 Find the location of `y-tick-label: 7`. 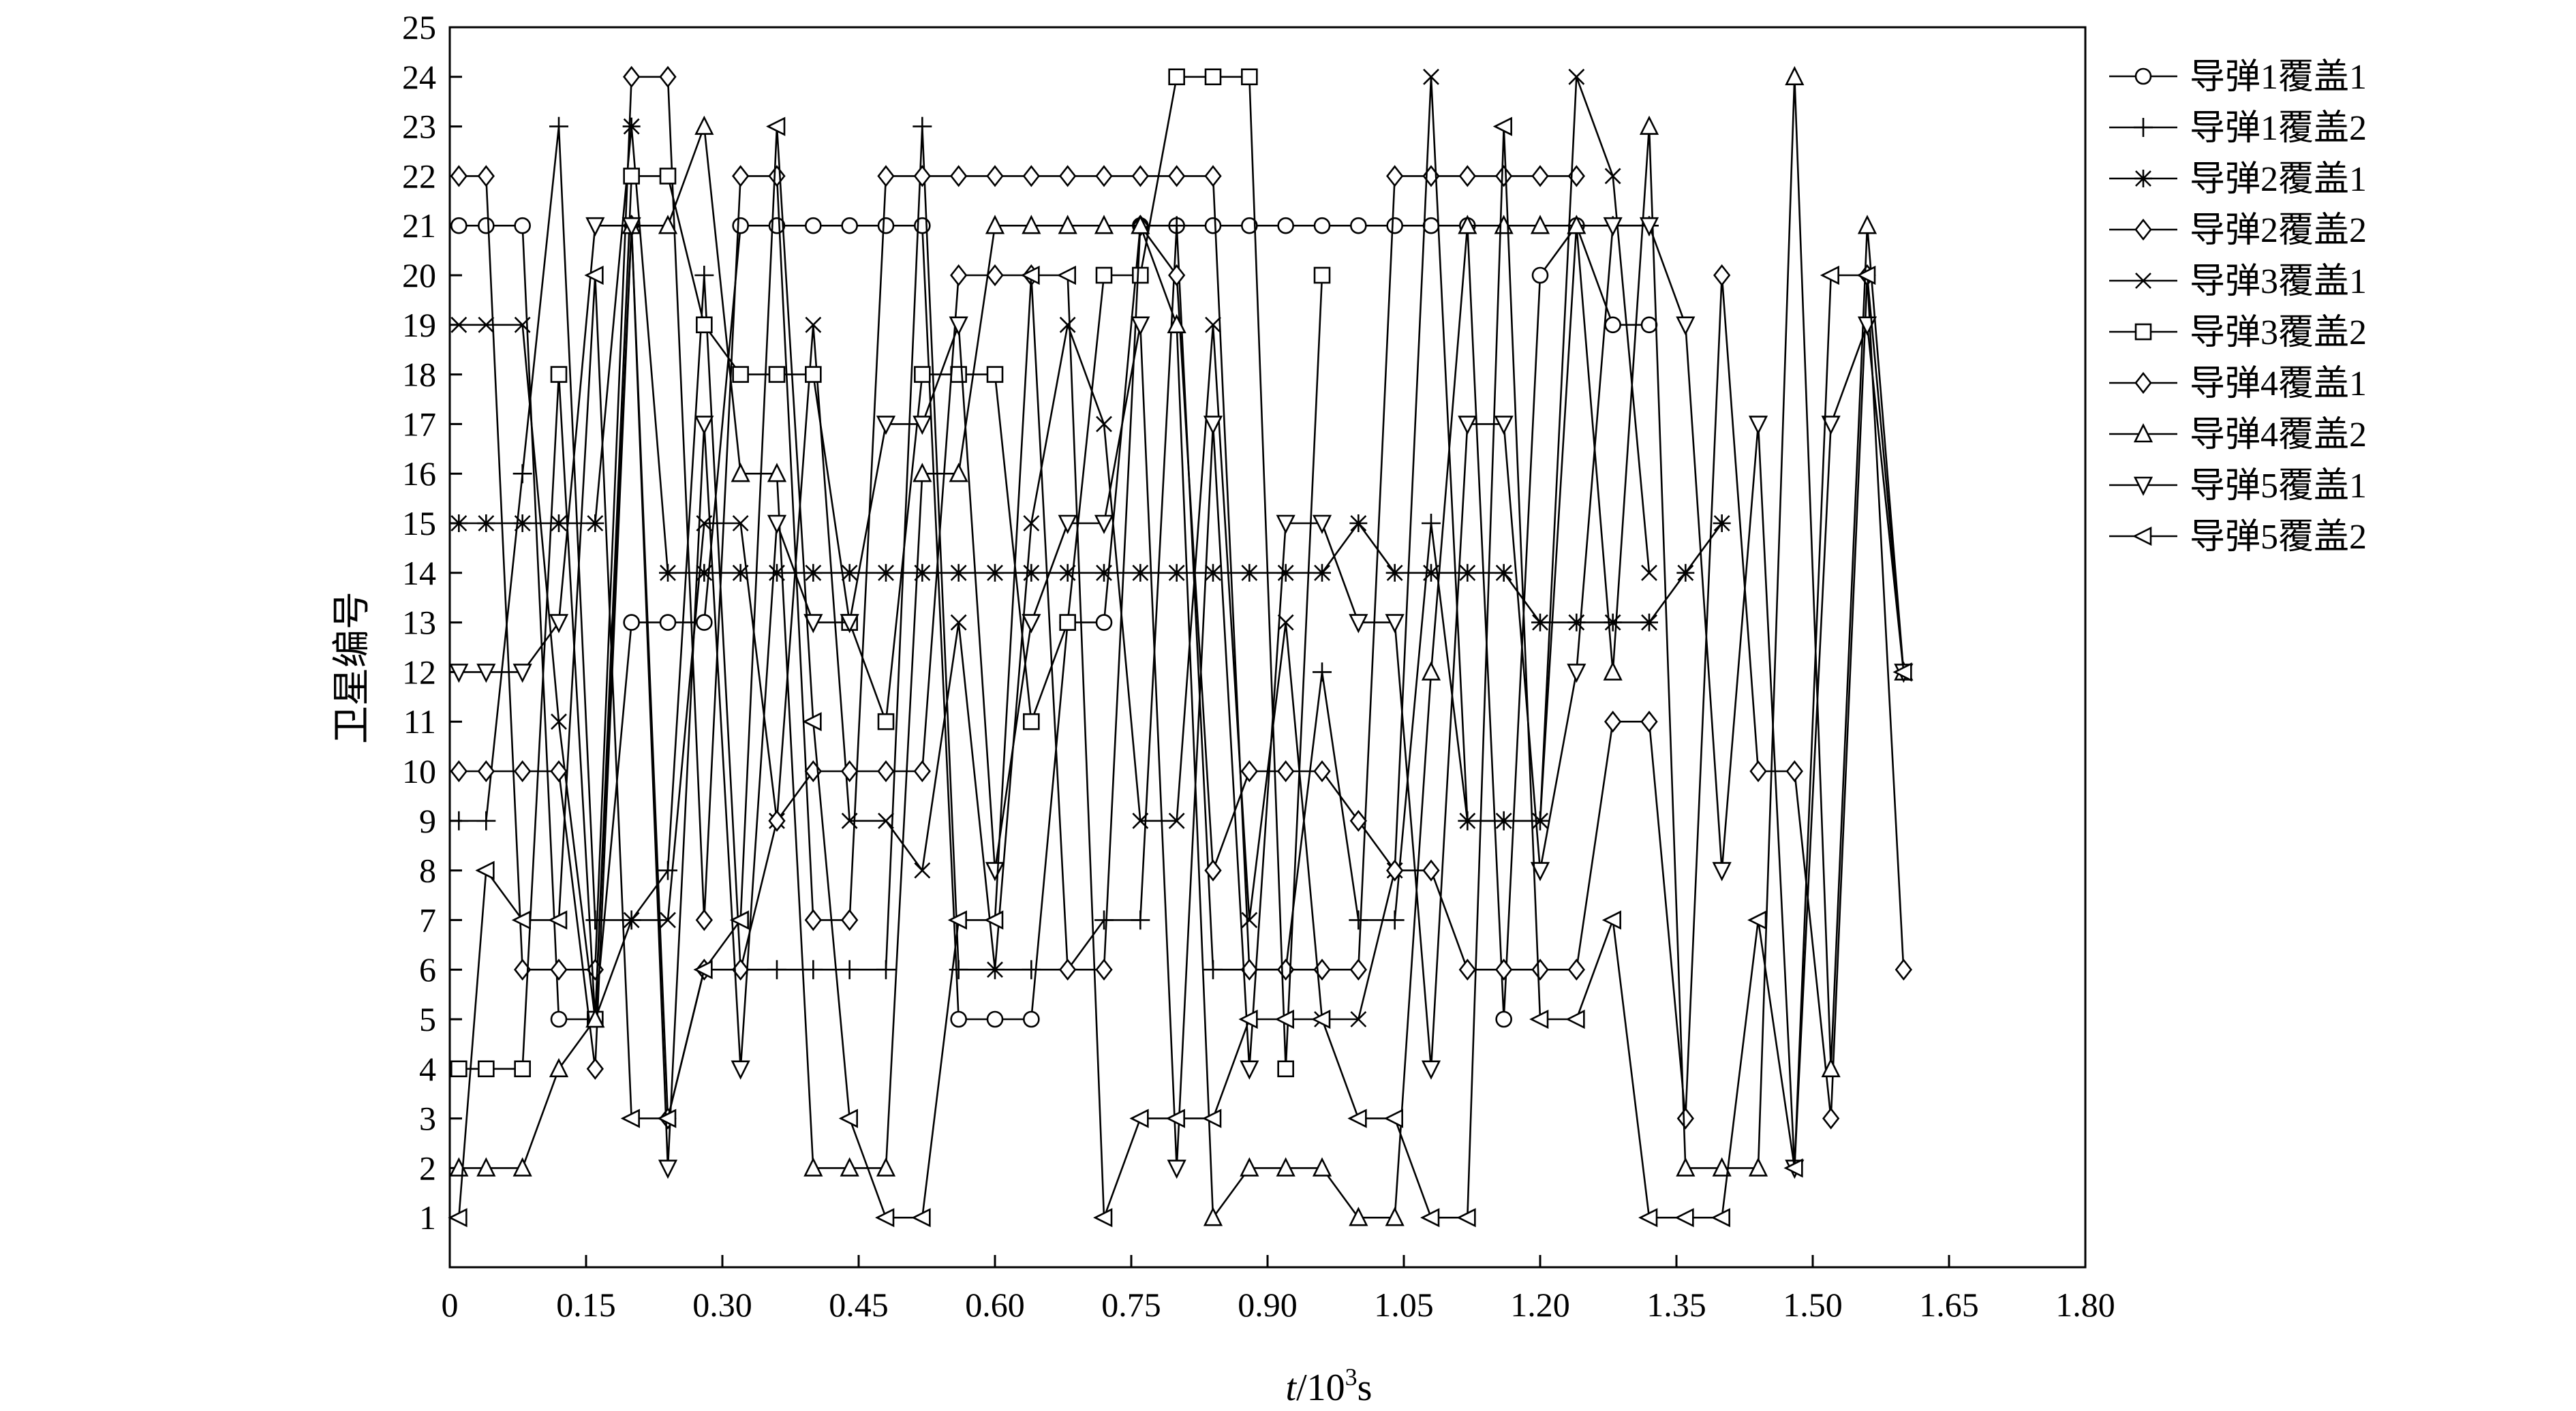

y-tick-label: 7 is located at coordinates (428, 920).